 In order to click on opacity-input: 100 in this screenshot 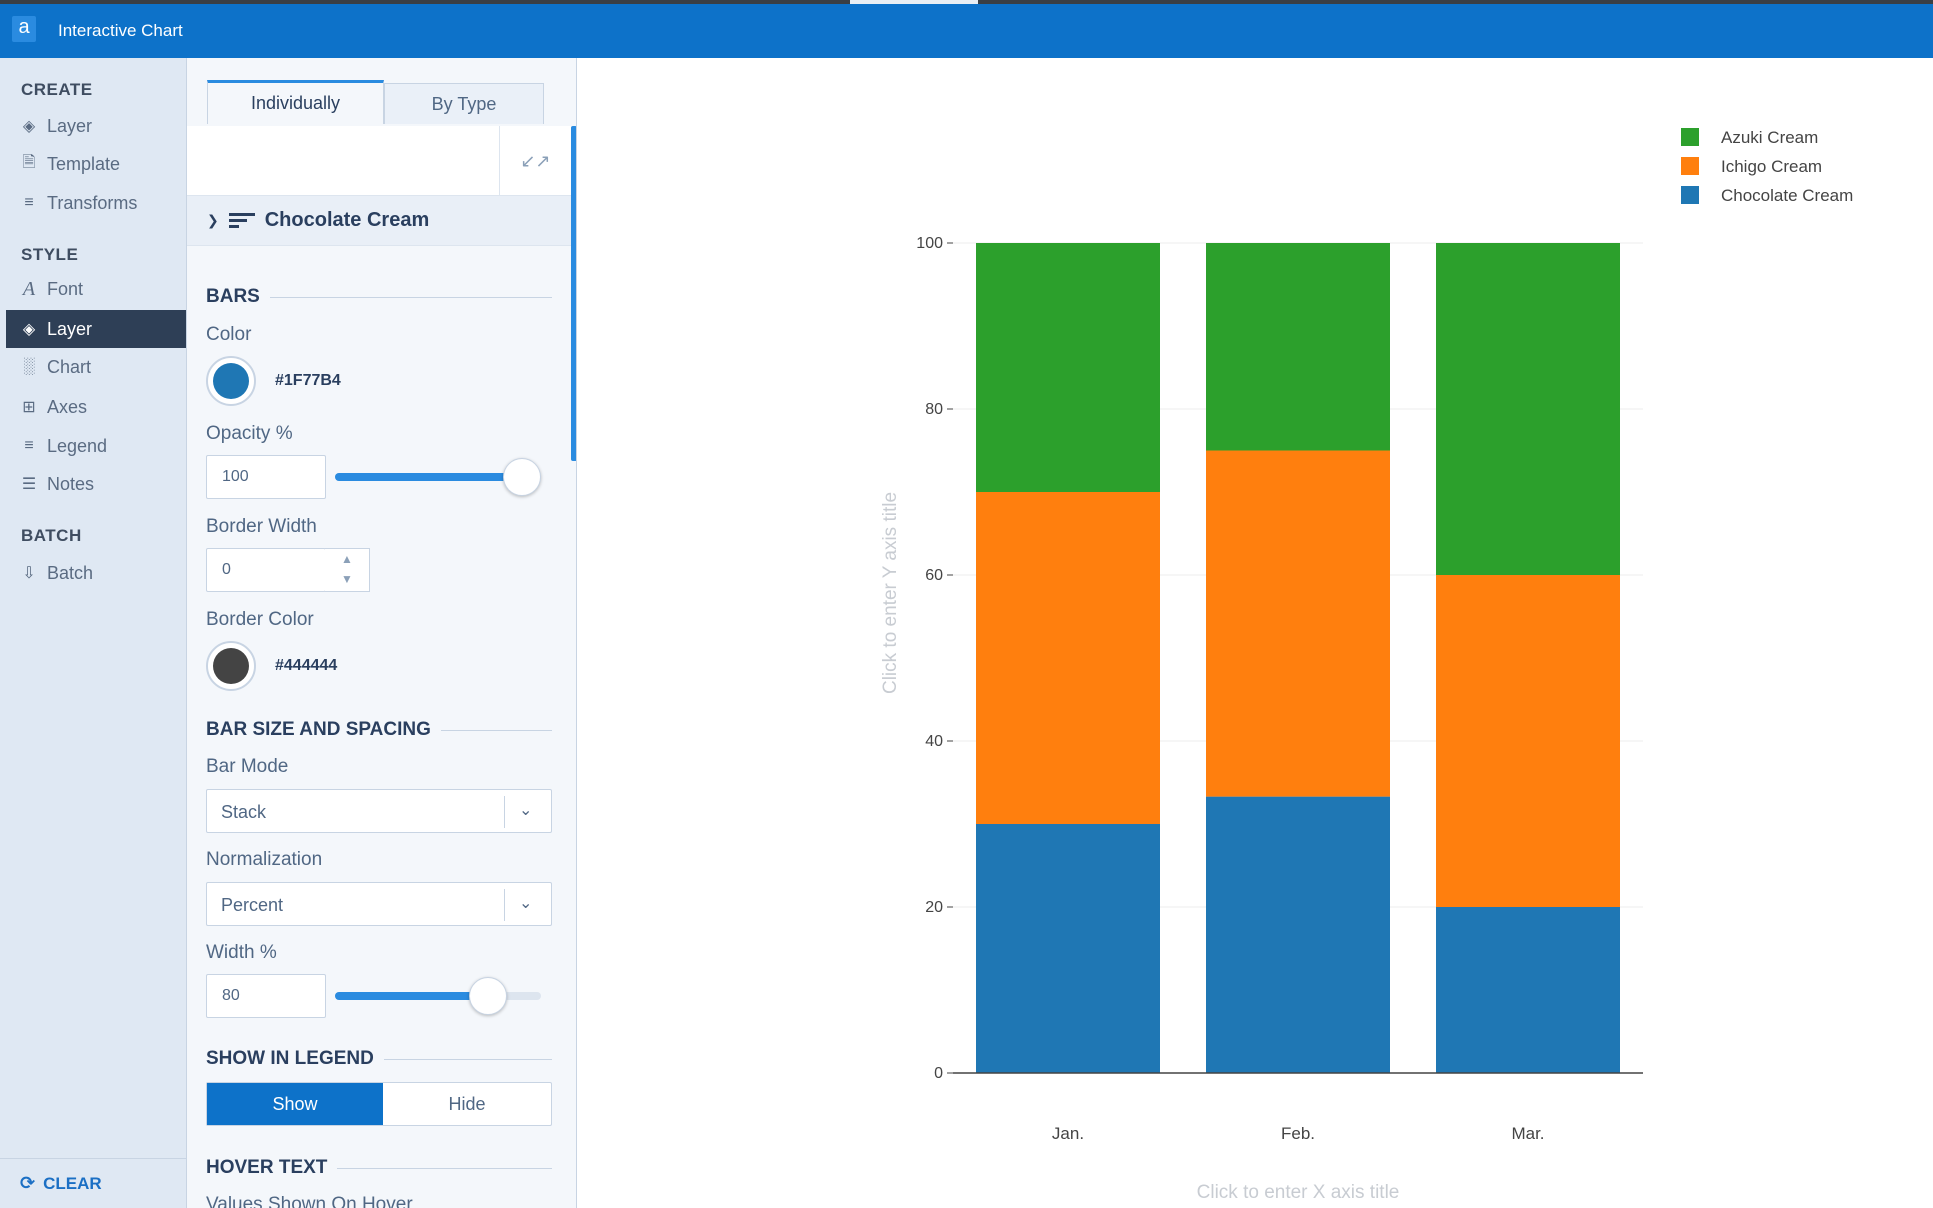, I will do `click(266, 477)`.